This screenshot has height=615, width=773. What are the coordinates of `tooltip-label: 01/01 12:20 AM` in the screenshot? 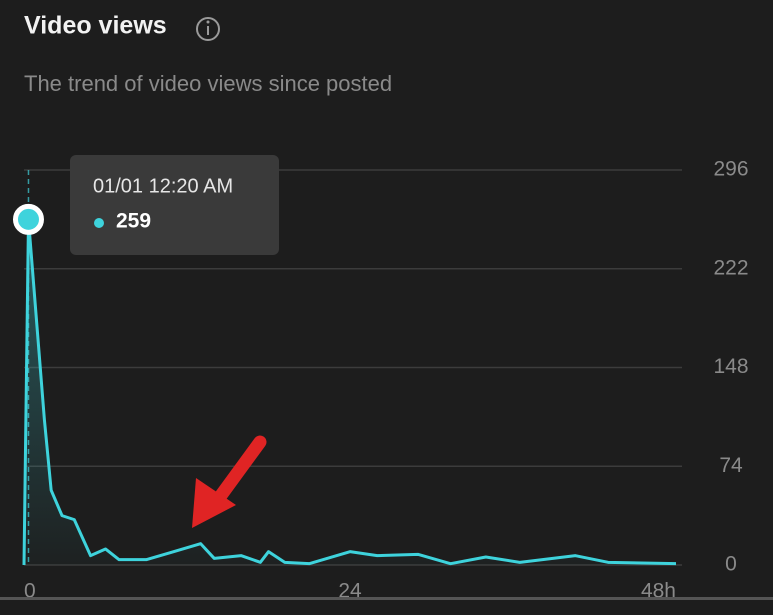 It's located at (163, 186).